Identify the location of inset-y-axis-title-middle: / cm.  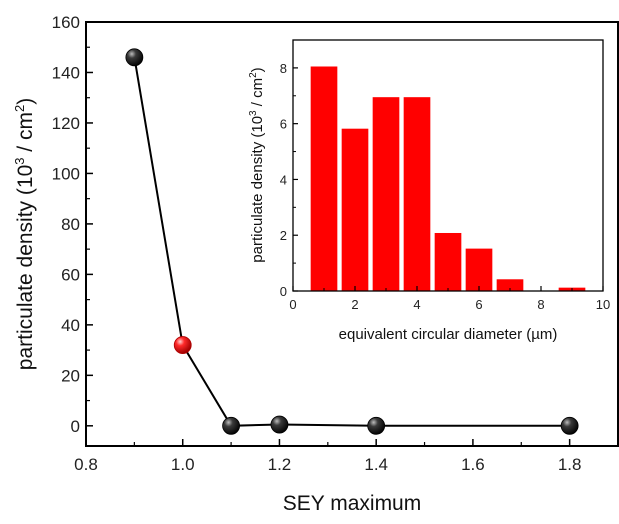
(257, 94).